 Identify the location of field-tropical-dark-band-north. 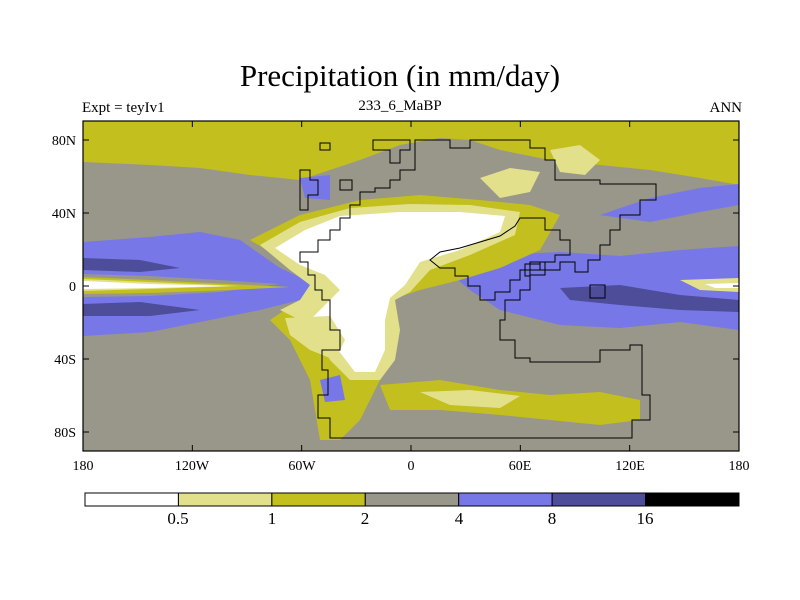
(131, 265).